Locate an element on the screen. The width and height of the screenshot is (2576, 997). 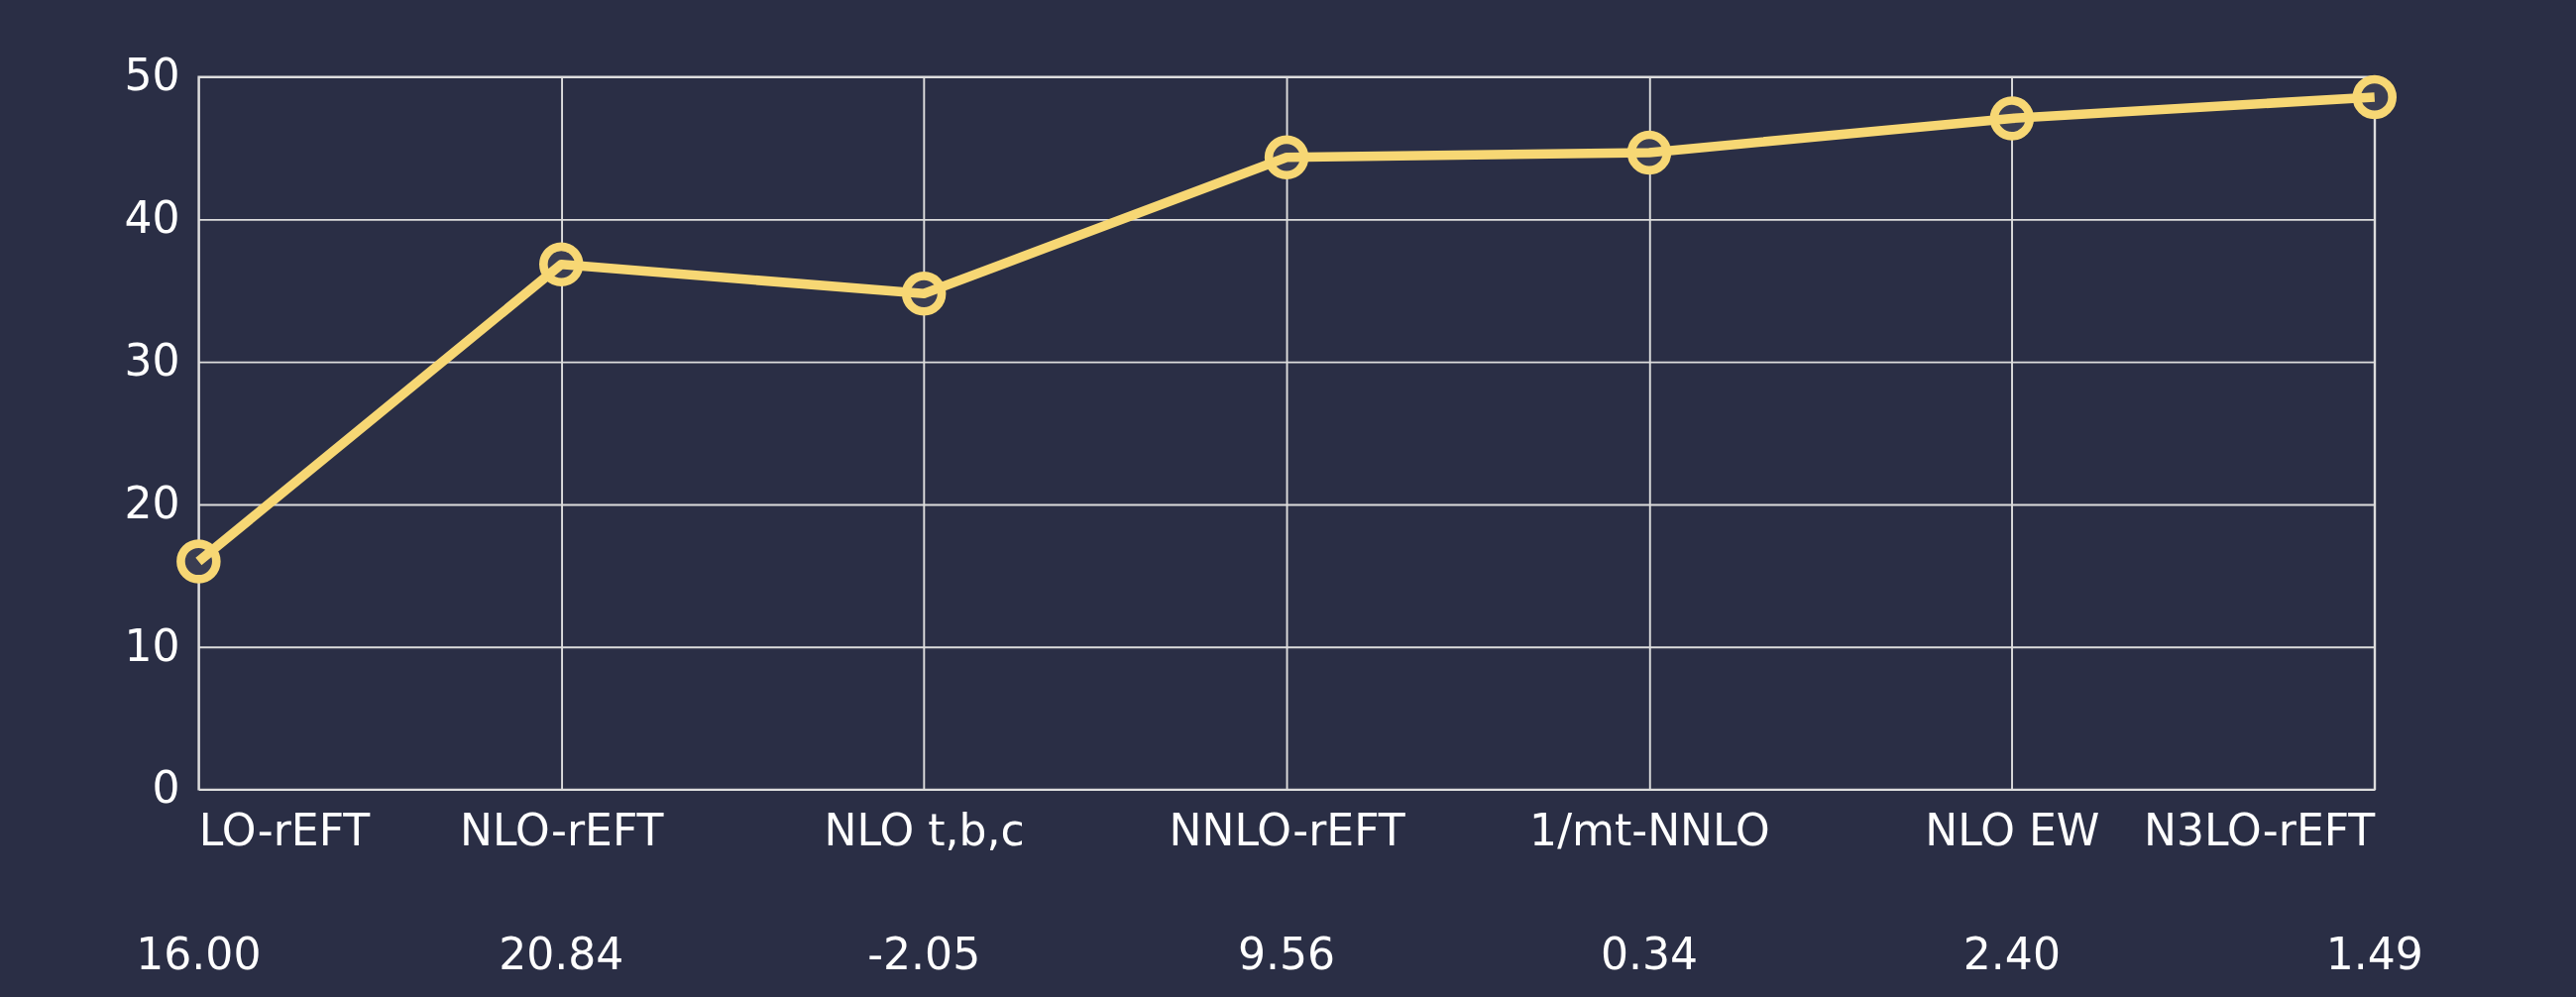
y-tick-label: 40 is located at coordinates (152, 218).